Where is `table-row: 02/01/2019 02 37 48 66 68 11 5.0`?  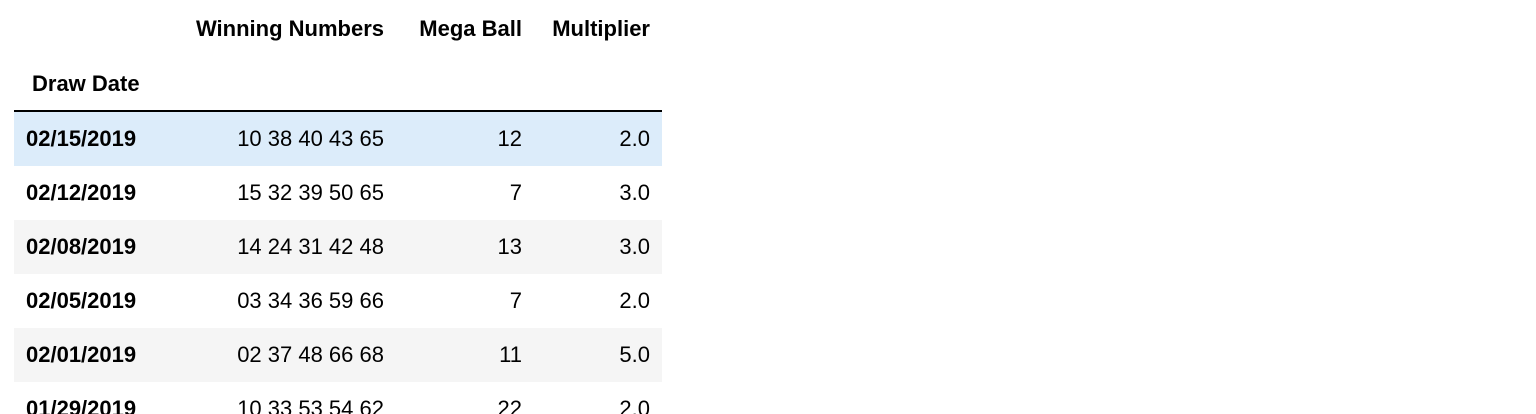 table-row: 02/01/2019 02 37 48 66 68 11 5.0 is located at coordinates (338, 355).